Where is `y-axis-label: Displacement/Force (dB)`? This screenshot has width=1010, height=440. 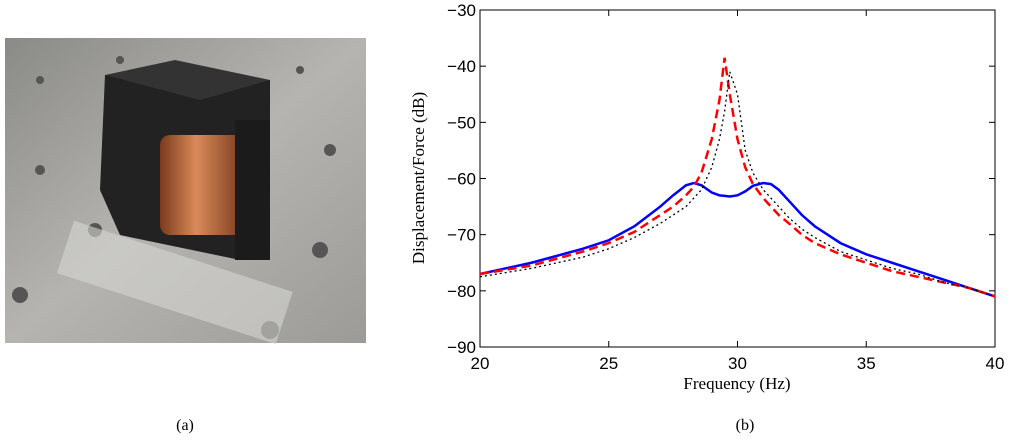
y-axis-label: Displacement/Force (dB) is located at coordinates (418, 178).